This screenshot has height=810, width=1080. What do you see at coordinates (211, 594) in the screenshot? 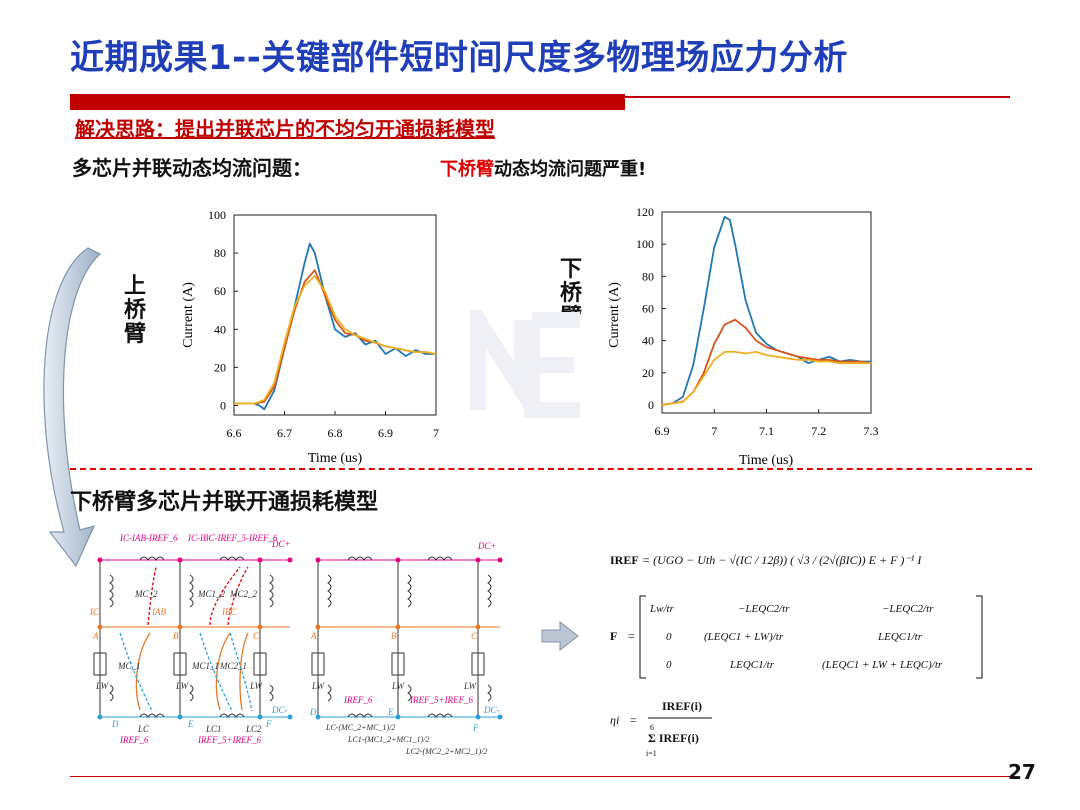
I see `mutual-mc1-2: MC1_2` at bounding box center [211, 594].